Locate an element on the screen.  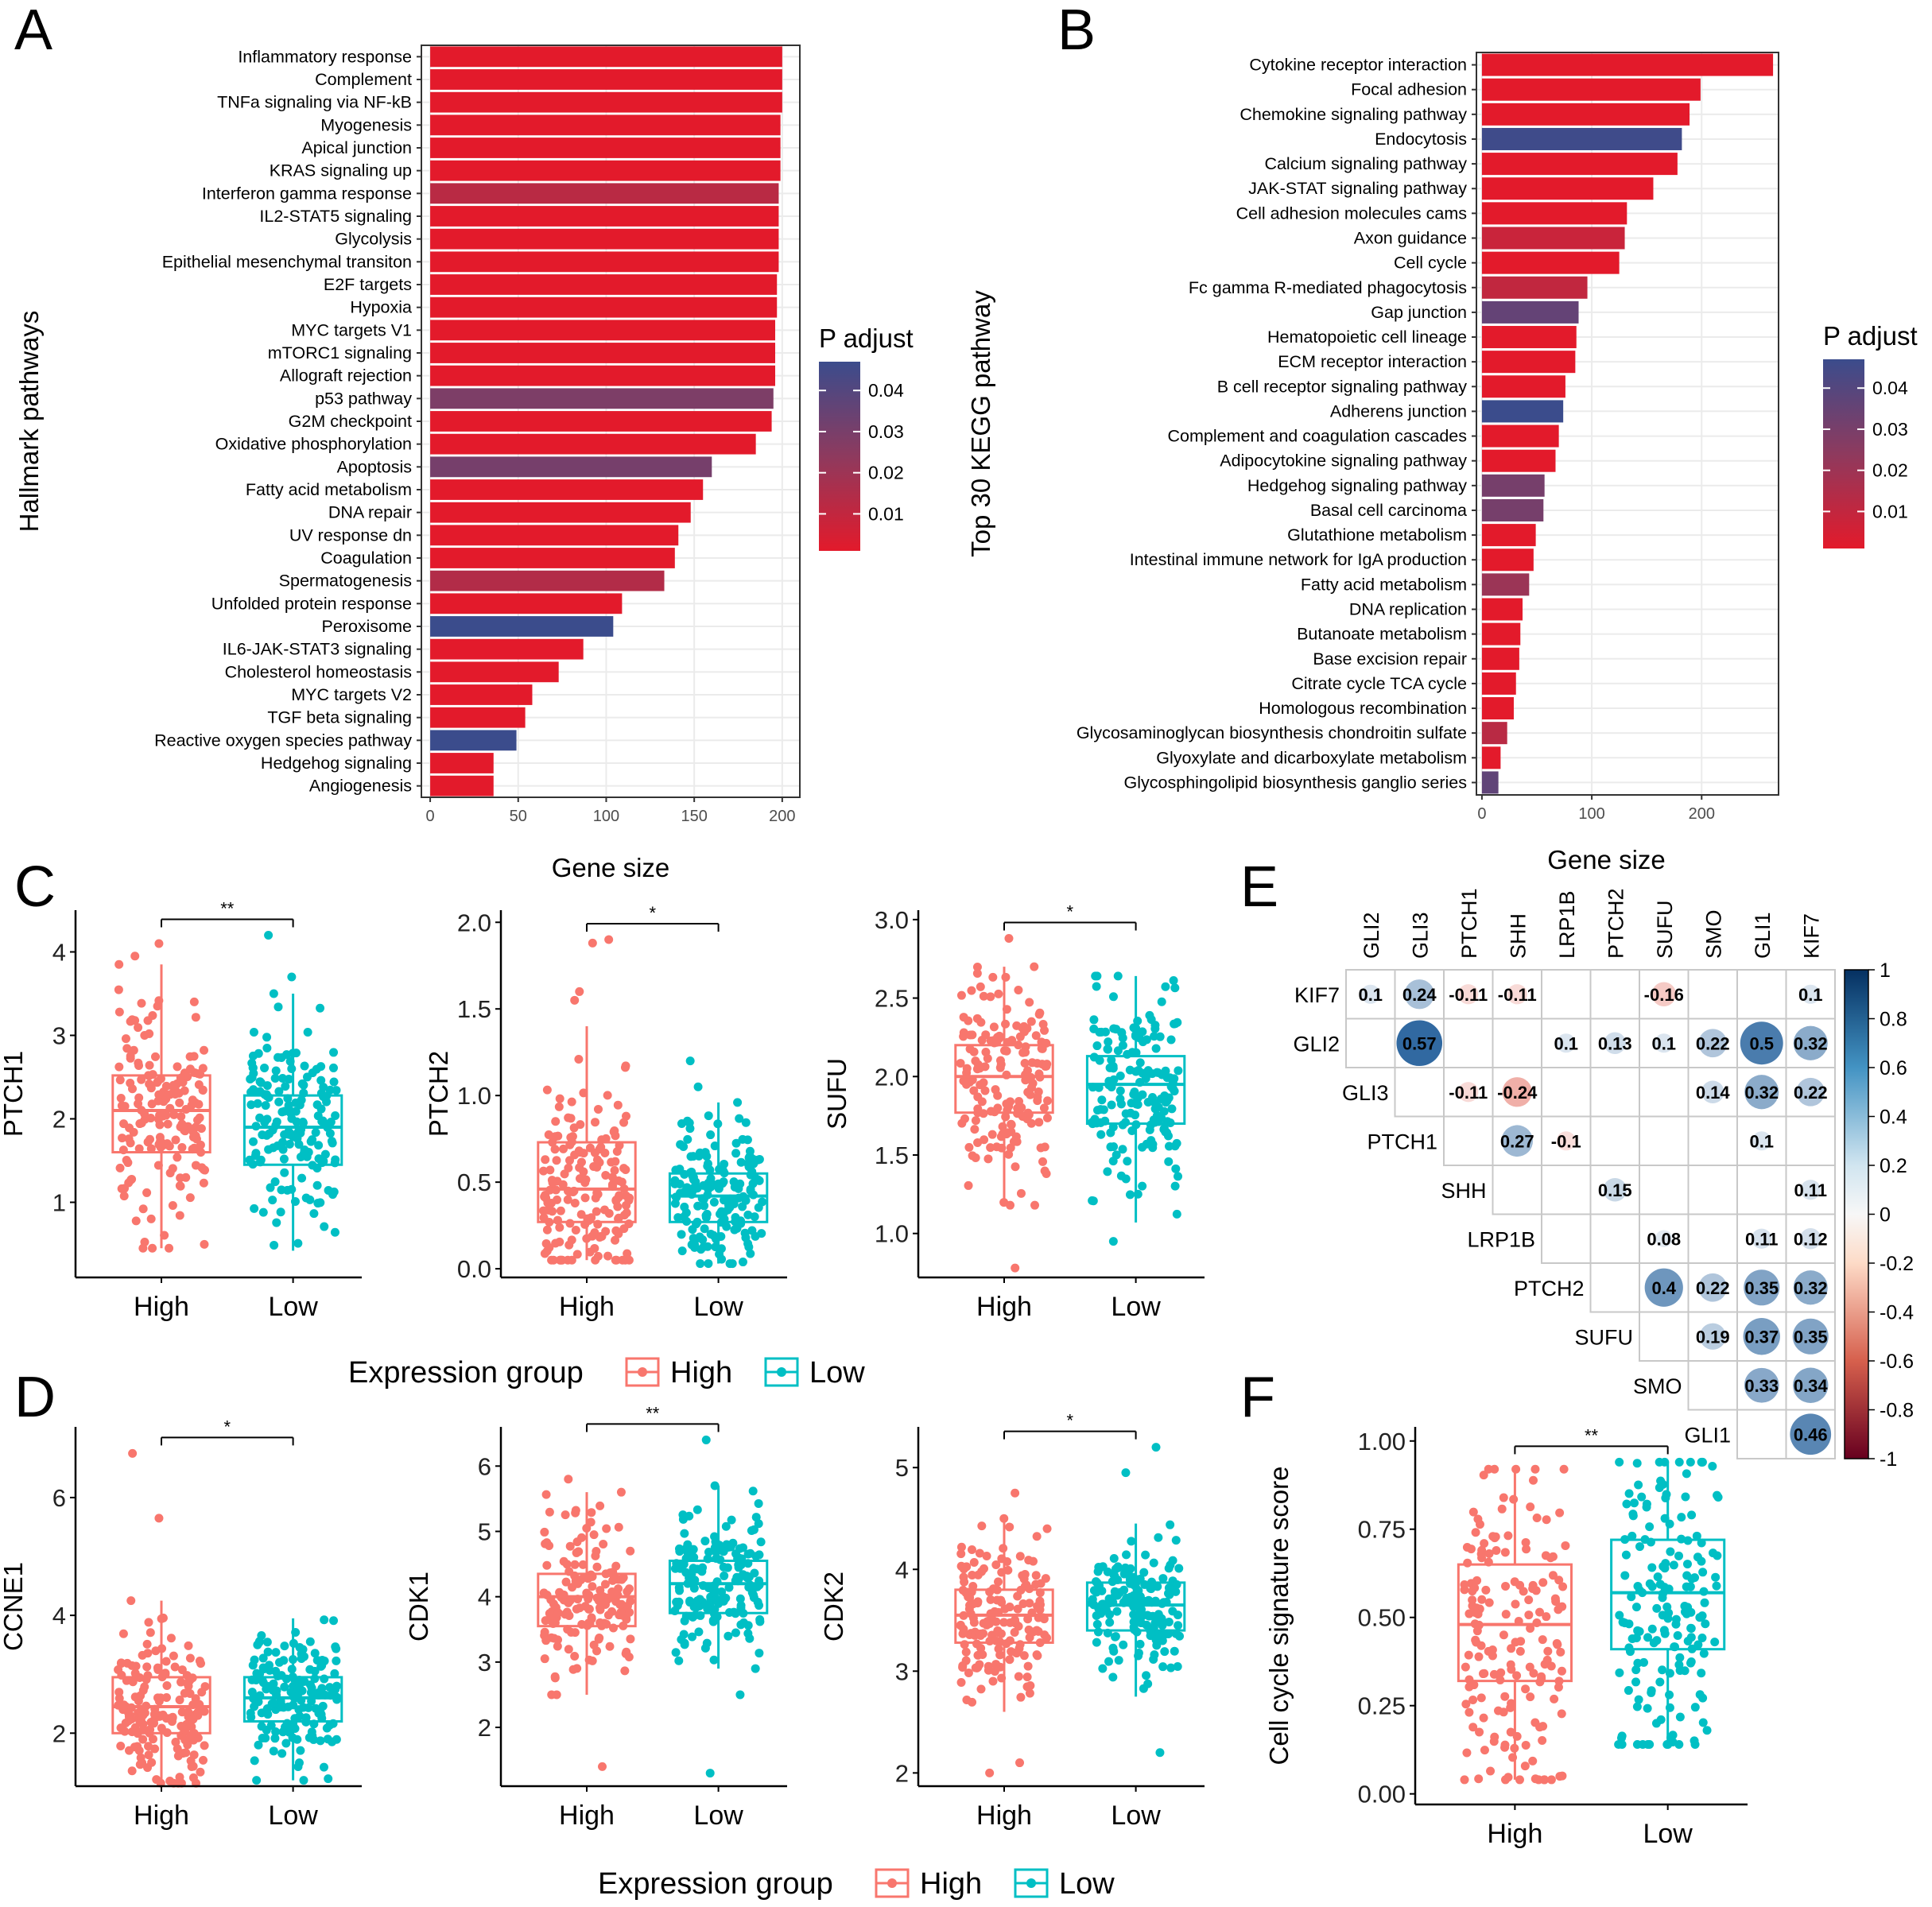
y-tick-label: 1.5 is located at coordinates (474, 1009).